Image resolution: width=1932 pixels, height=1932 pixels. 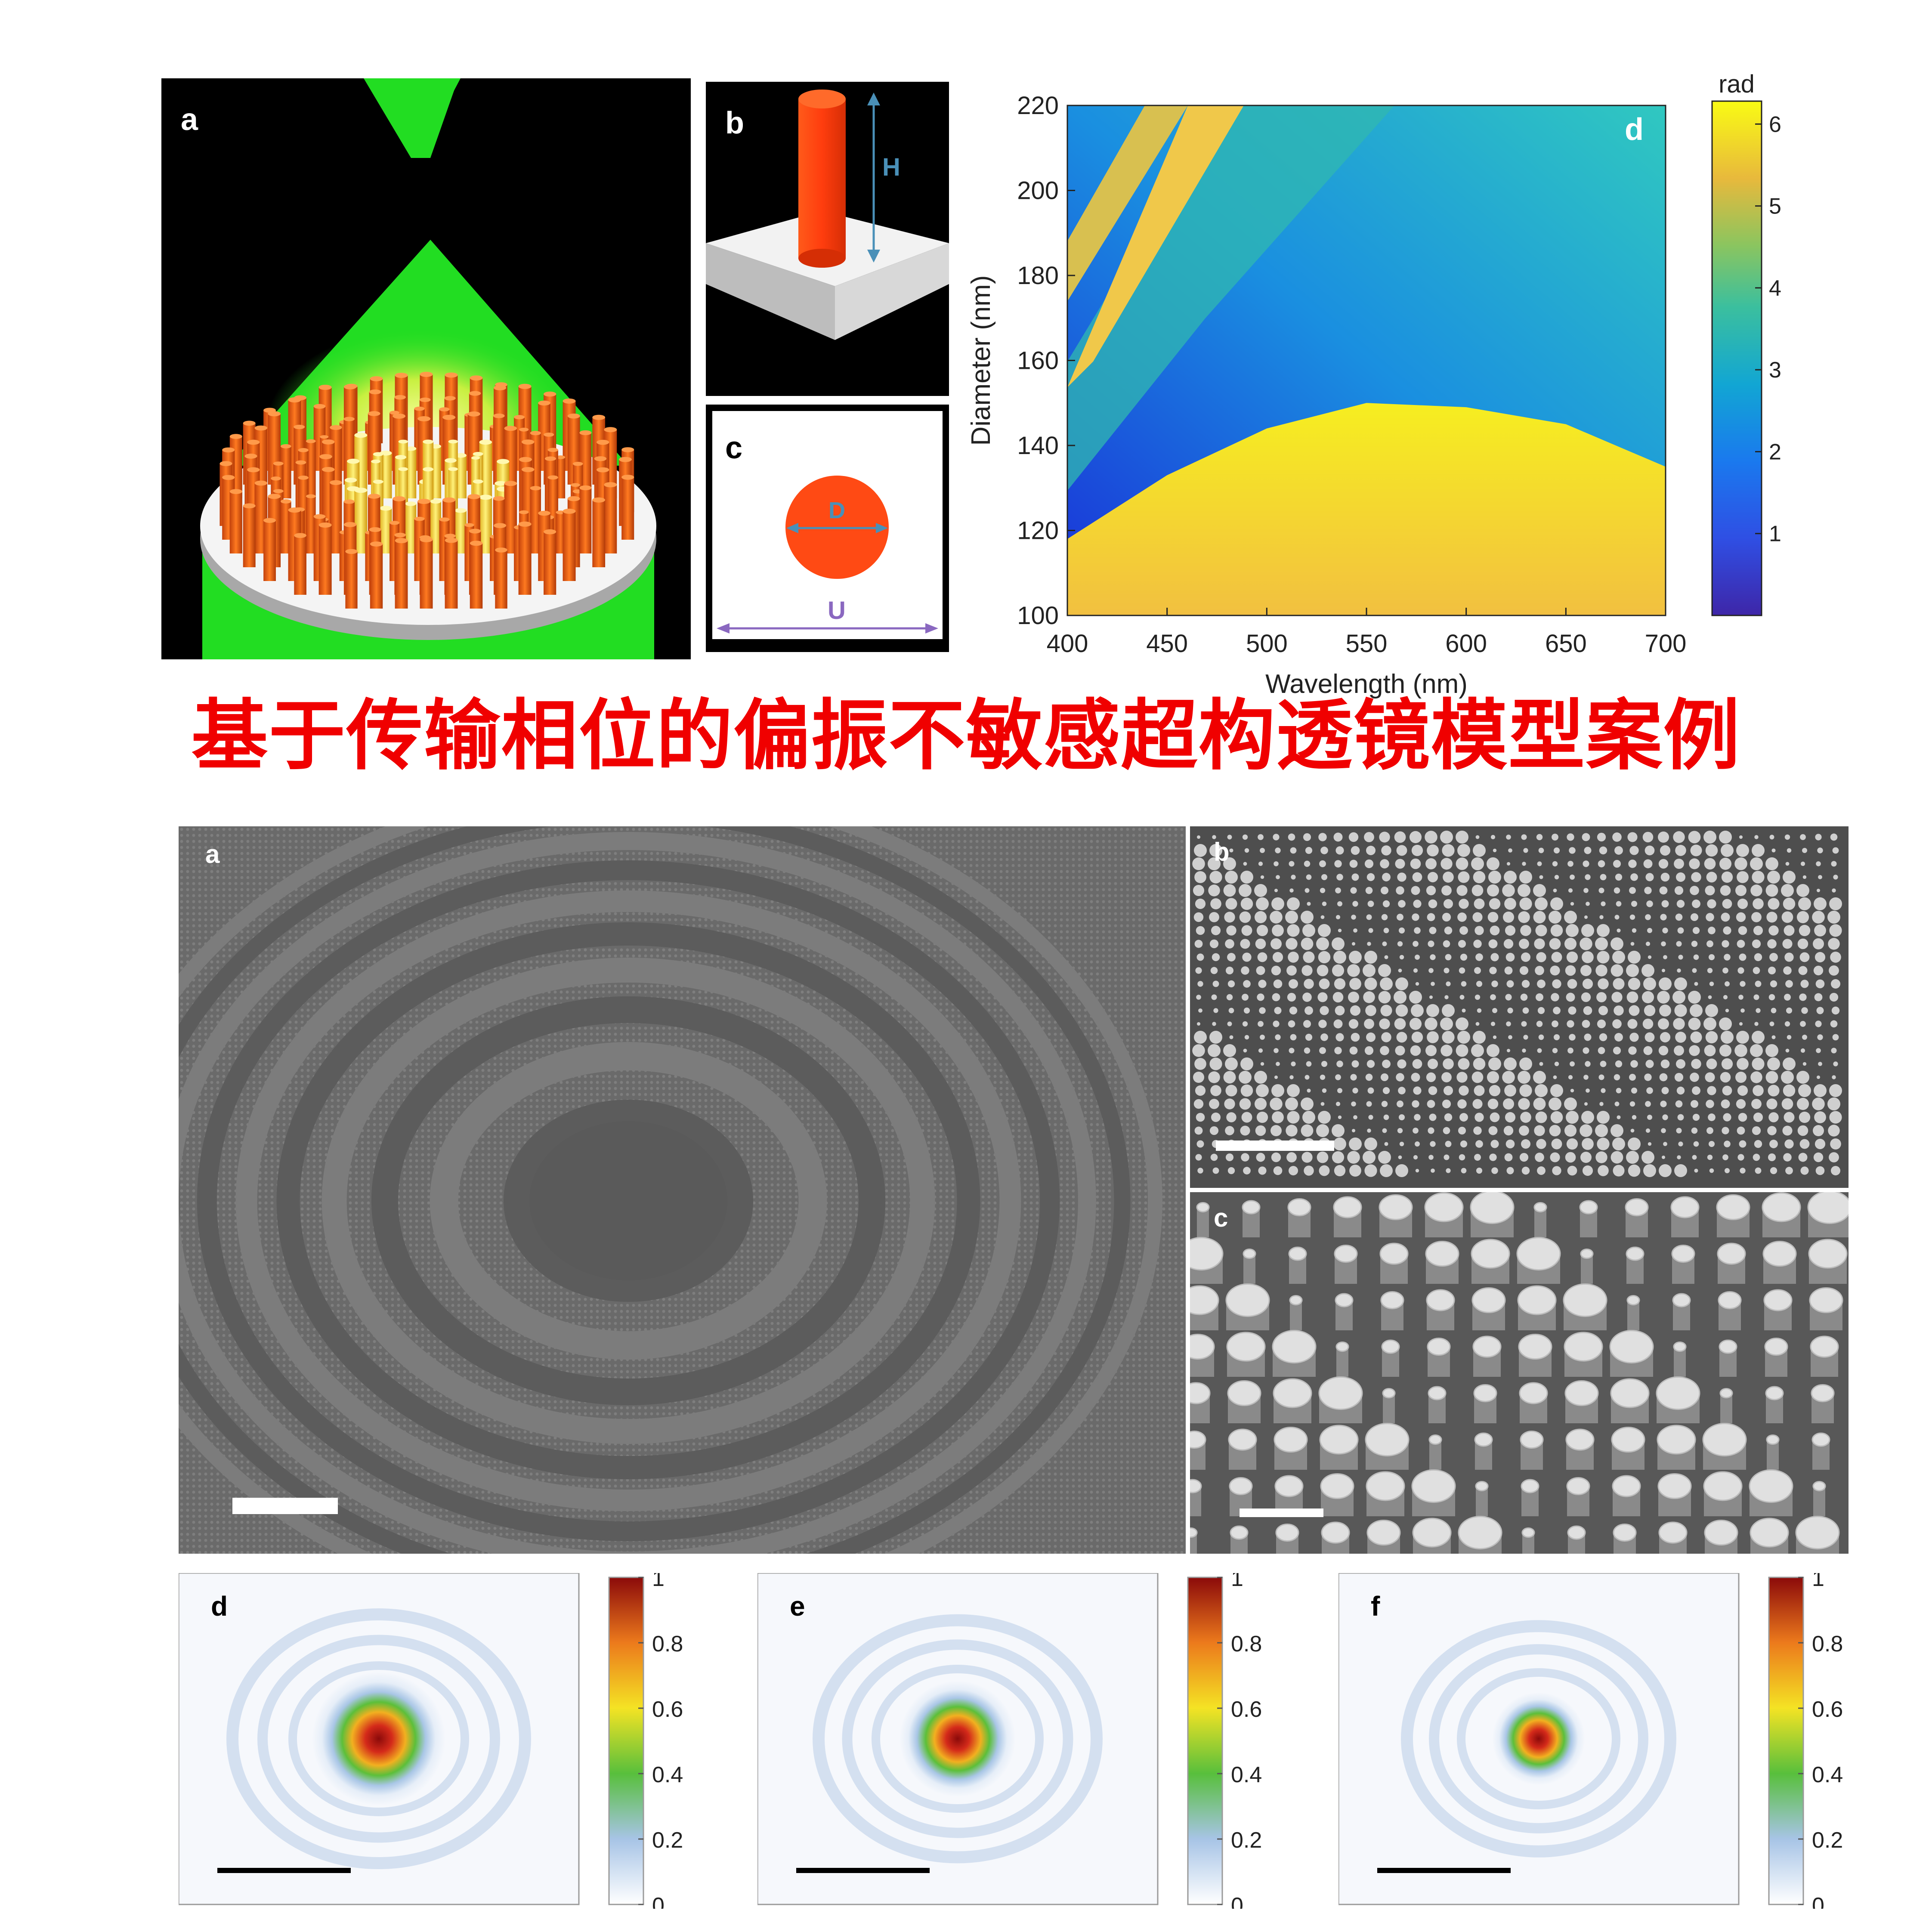 I want to click on unit-cell-illustration, so click(x=827, y=215).